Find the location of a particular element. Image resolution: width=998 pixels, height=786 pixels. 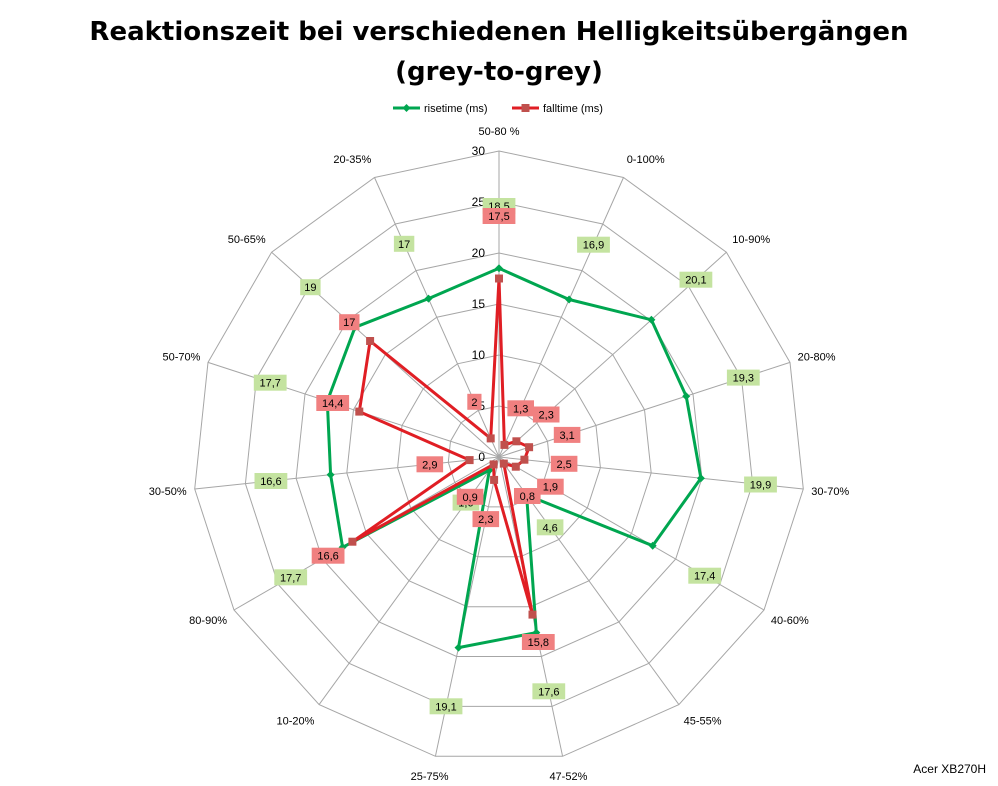

risetime-data-label-11: 16,6 is located at coordinates (271, 481).